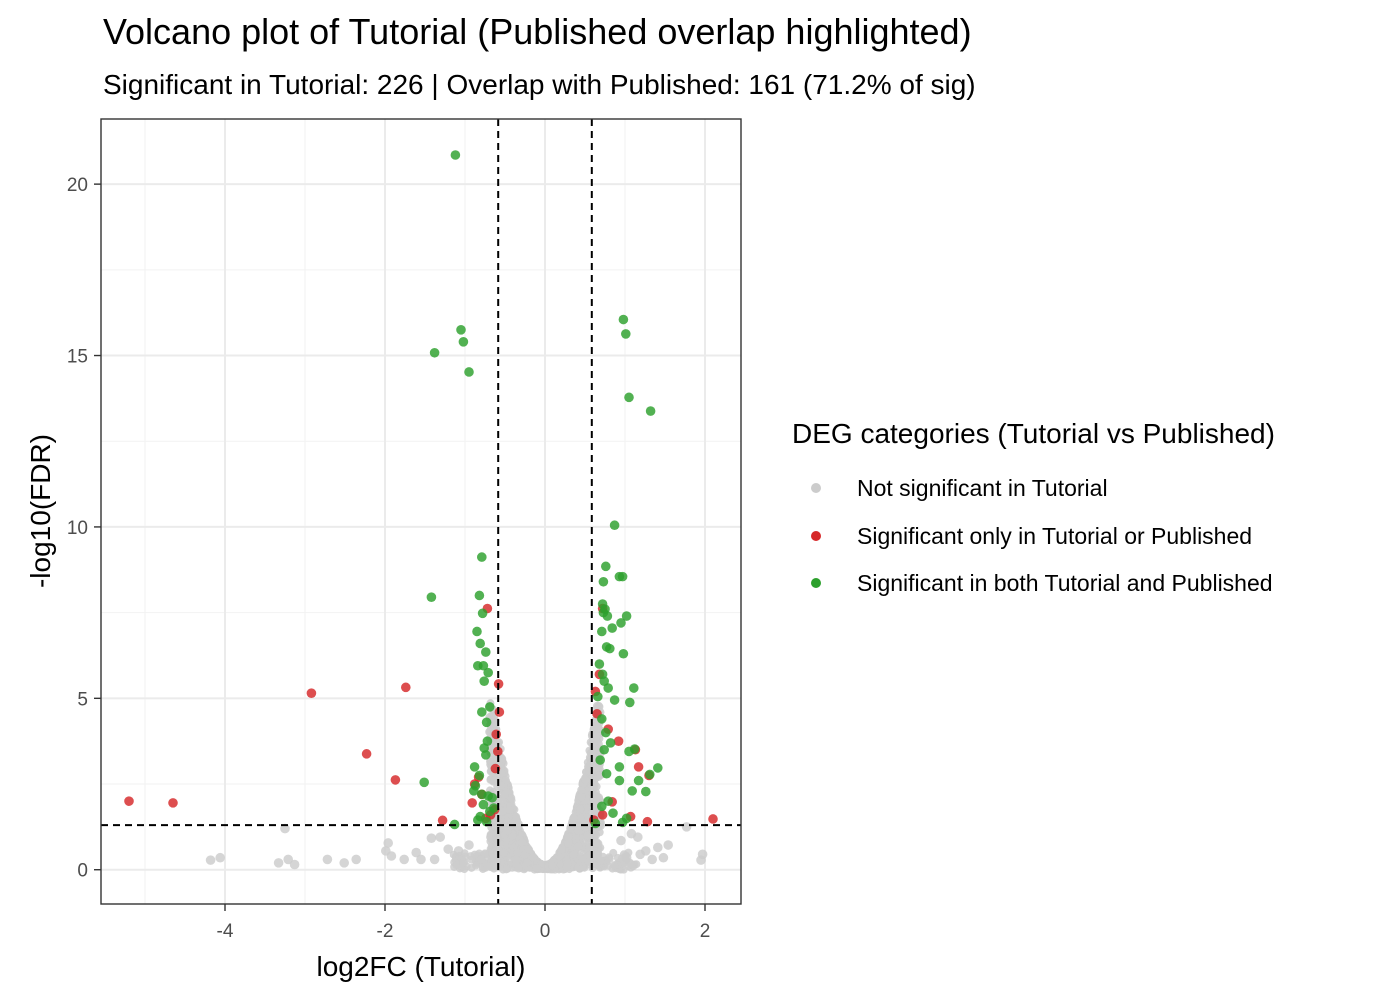 Image resolution: width=1400 pixels, height=1000 pixels. What do you see at coordinates (816, 488) in the screenshot?
I see `legend-key-not-significant` at bounding box center [816, 488].